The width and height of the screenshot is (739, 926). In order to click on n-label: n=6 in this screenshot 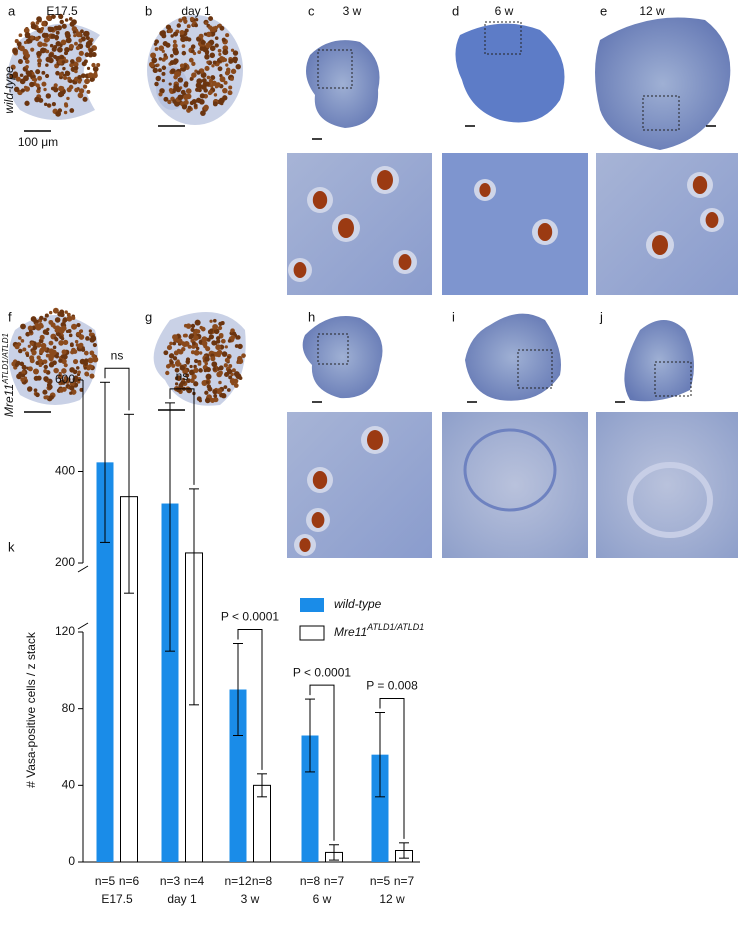, I will do `click(129, 881)`.